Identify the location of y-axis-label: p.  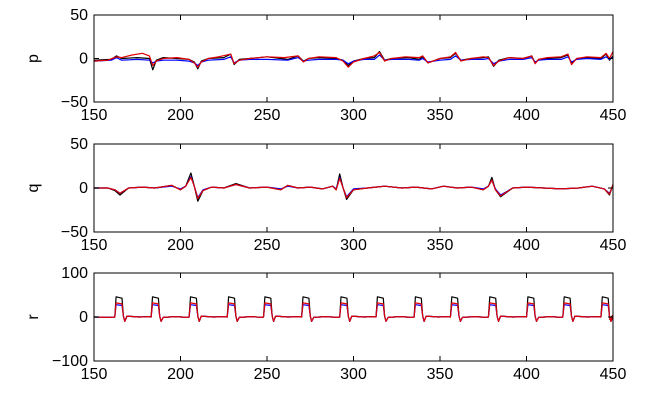
(33, 58).